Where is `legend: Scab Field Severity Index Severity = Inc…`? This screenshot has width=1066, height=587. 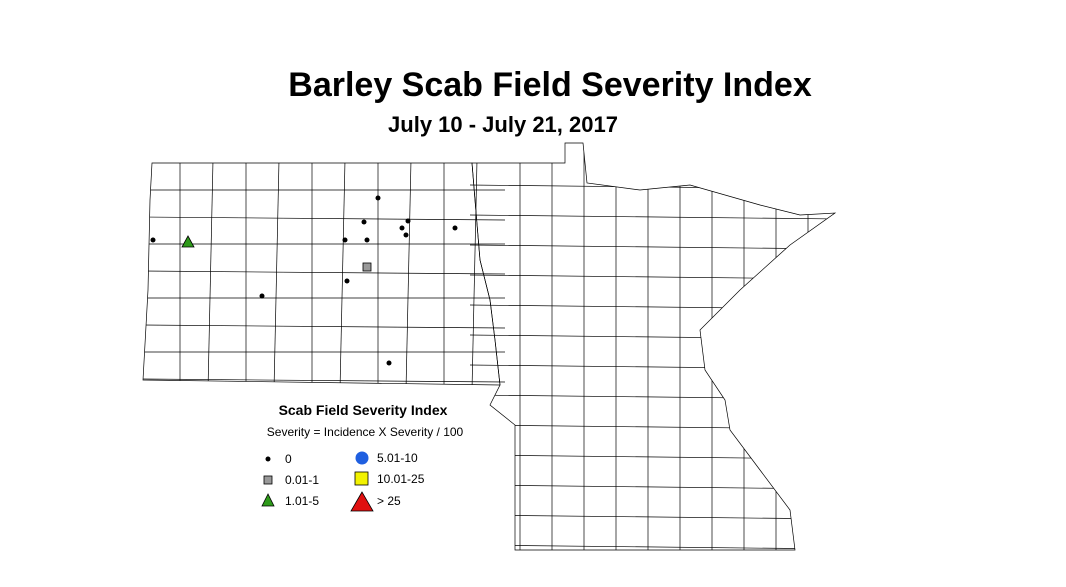 legend: Scab Field Severity Index Severity = Inc… is located at coordinates (362, 457).